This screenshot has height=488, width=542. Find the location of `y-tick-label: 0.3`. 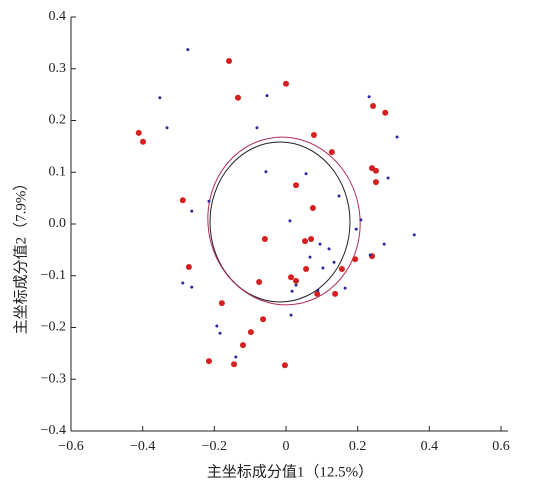

y-tick-label: 0.3 is located at coordinates (58, 68).